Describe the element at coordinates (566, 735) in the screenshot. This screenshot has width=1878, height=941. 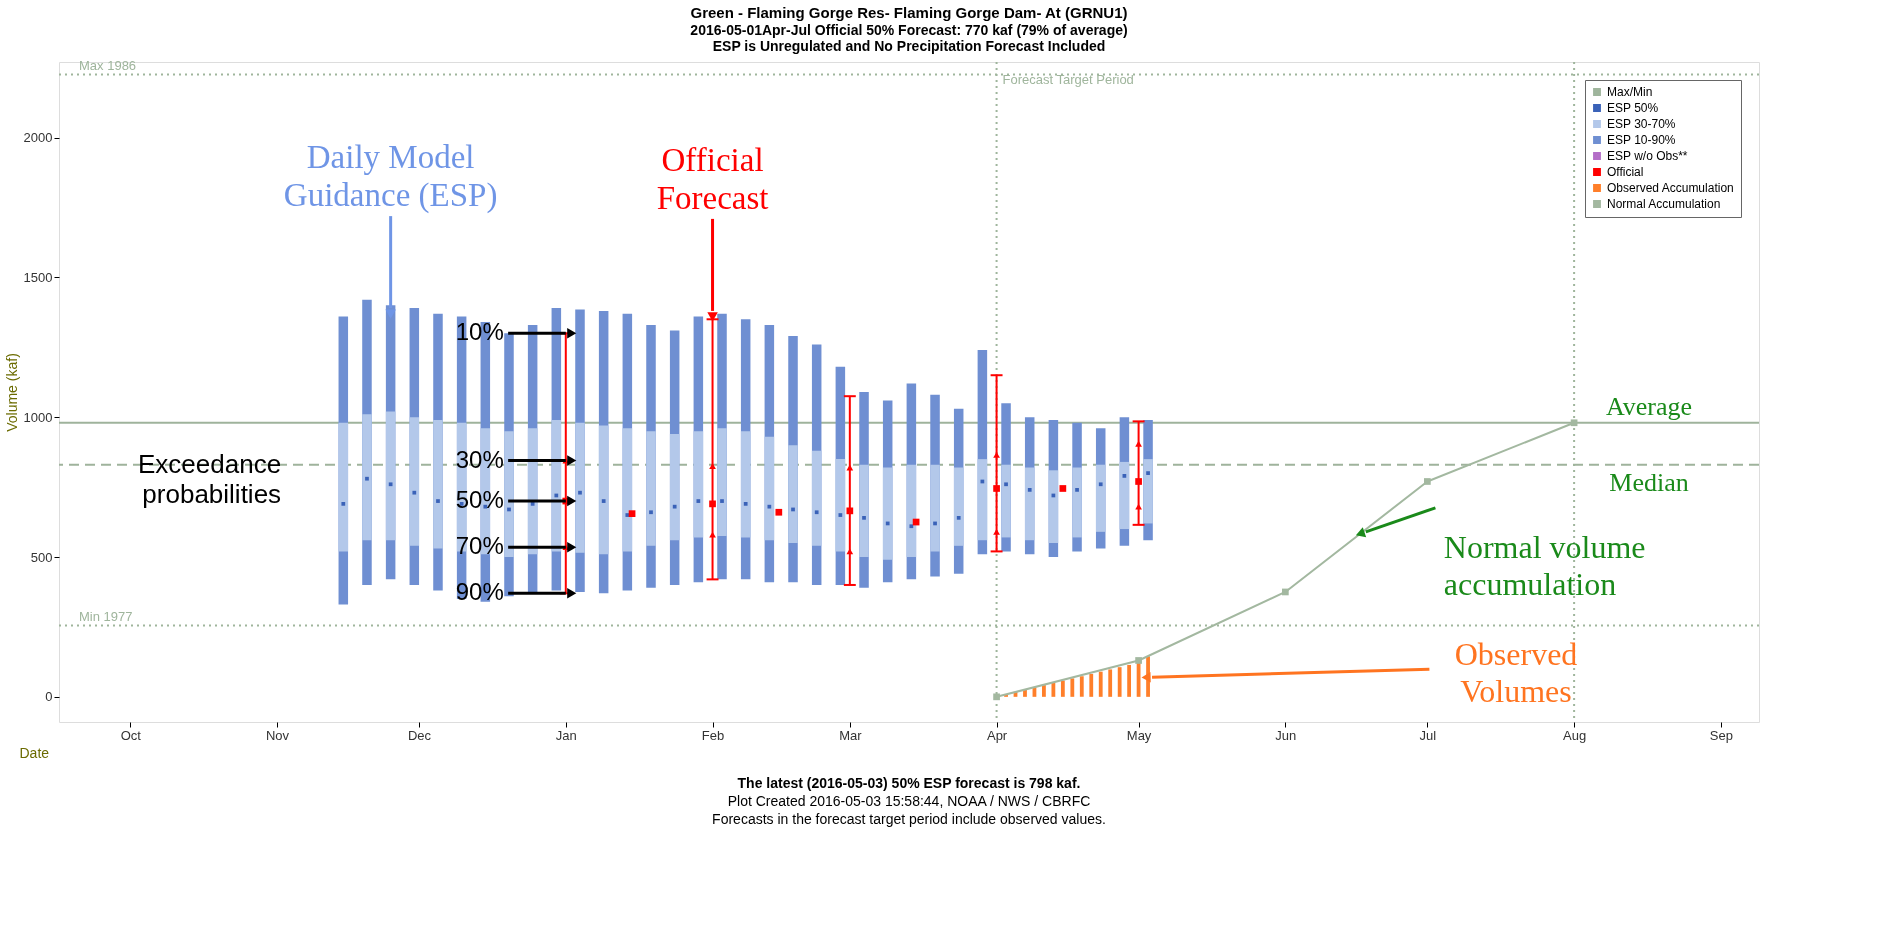
I see `x-tick-label: Jan` at that location.